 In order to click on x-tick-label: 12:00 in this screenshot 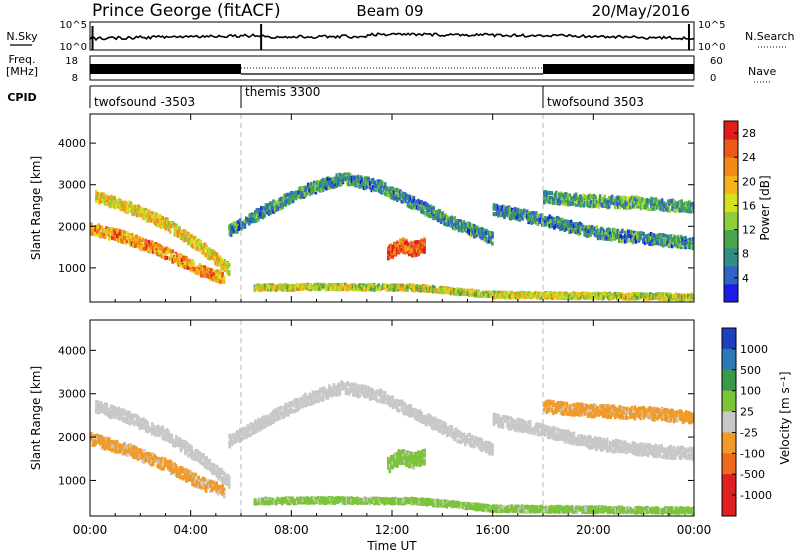, I will do `click(392, 530)`.